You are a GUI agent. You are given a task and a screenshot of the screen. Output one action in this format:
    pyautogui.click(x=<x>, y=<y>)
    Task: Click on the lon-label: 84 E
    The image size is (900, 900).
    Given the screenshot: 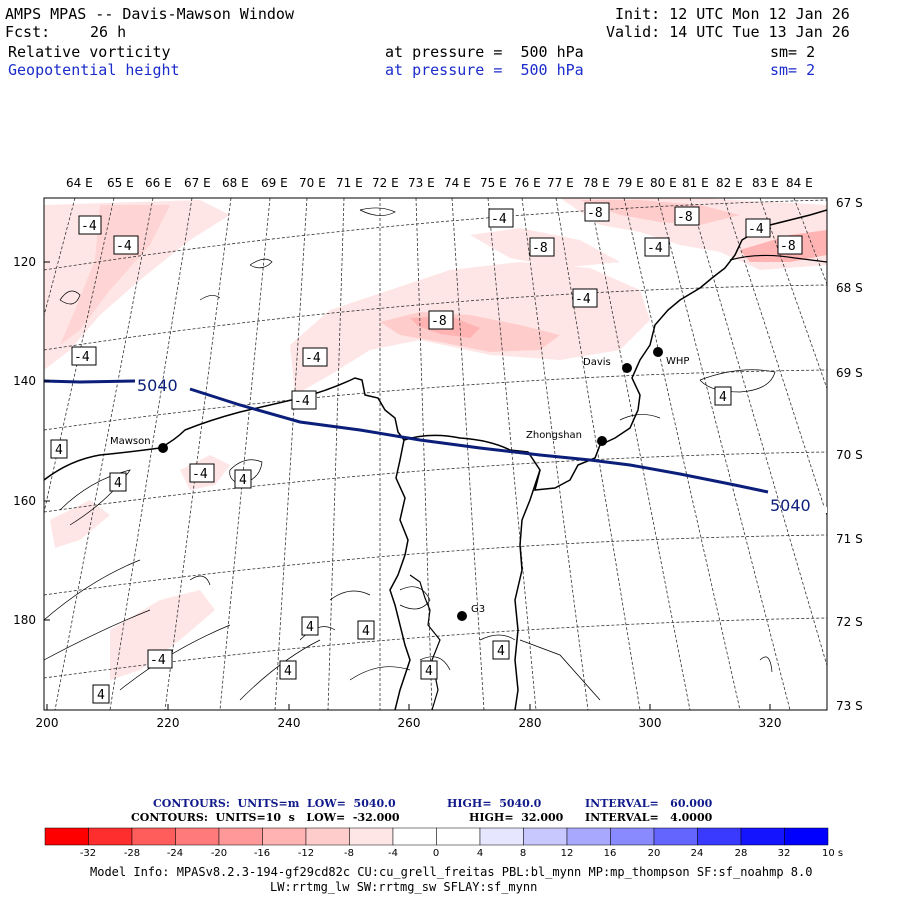 What is the action you would take?
    pyautogui.click(x=799, y=183)
    